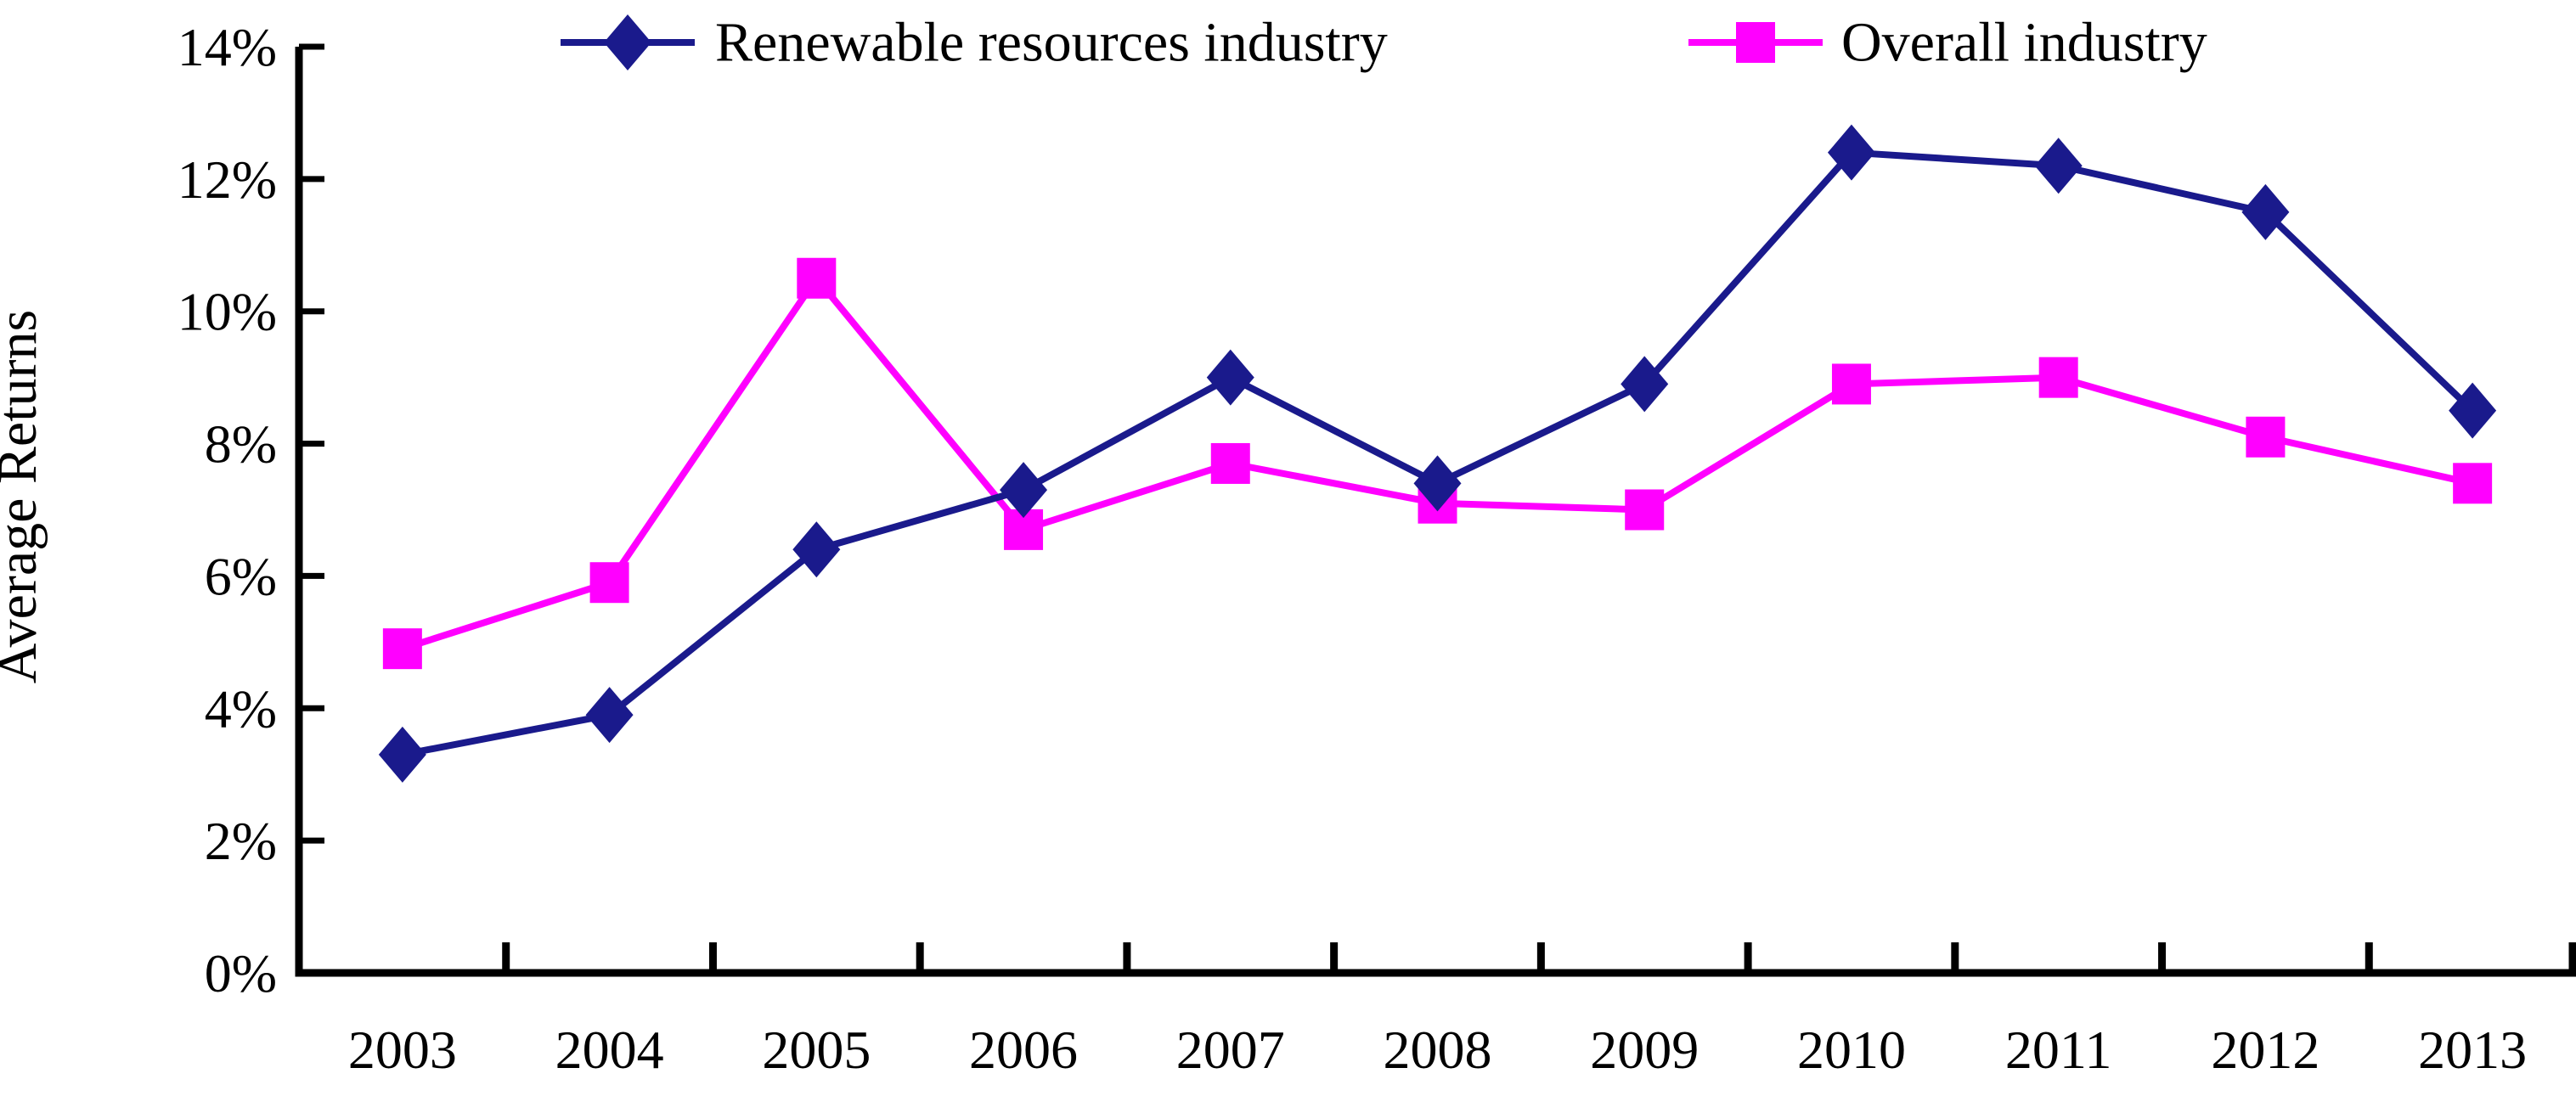 This screenshot has width=2576, height=1096. Describe the element at coordinates (227, 179) in the screenshot. I see `y-tick-label: 12%` at that location.